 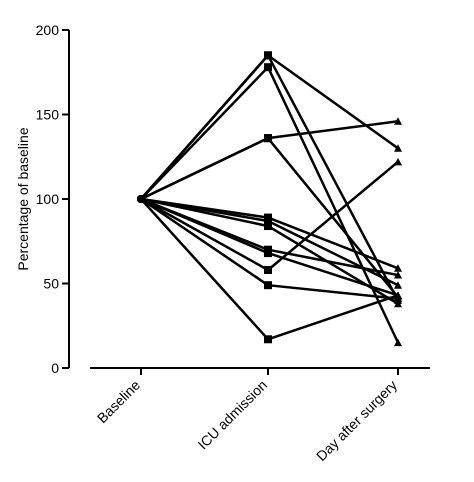 What do you see at coordinates (269, 233) in the screenshot?
I see `series-line` at bounding box center [269, 233].